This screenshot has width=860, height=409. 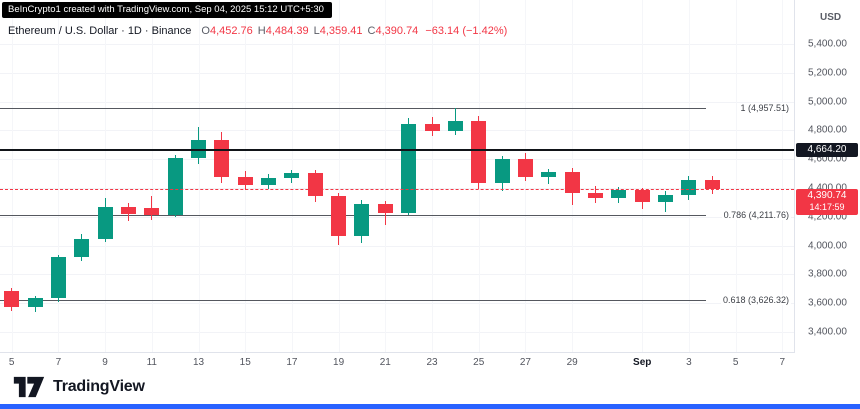 What do you see at coordinates (287, 31) in the screenshot?
I see `ohlc-high-value: 4,484.39` at bounding box center [287, 31].